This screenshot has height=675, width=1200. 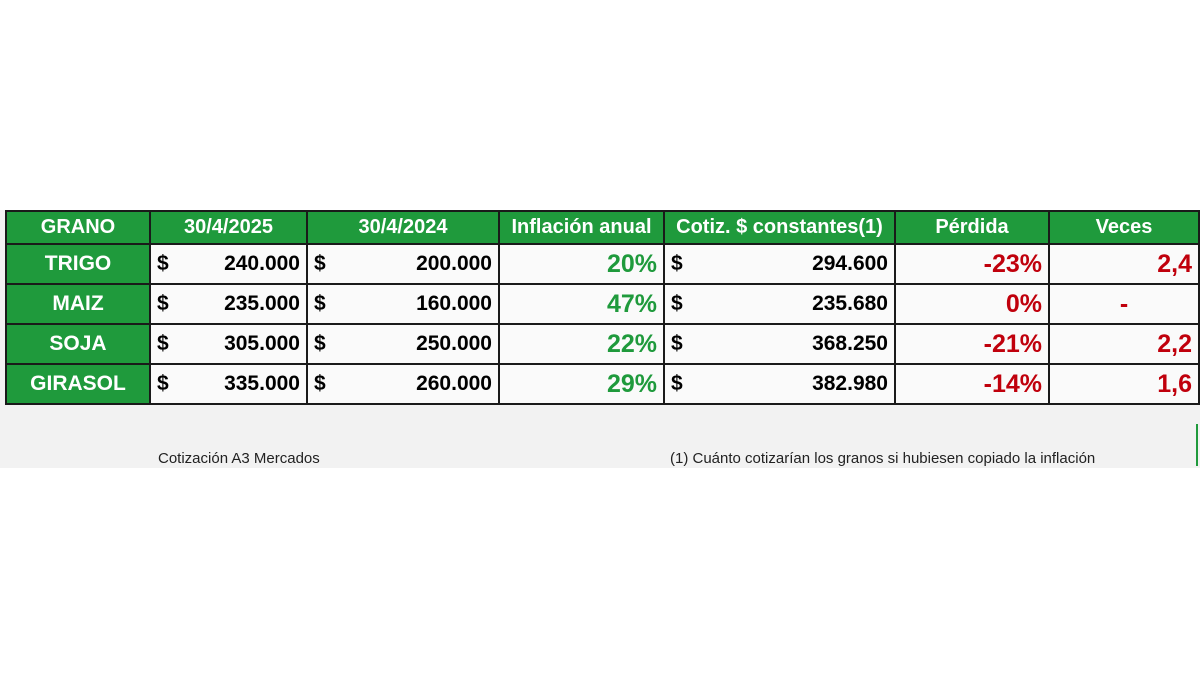 I want to click on cell-price-2025: $305.000, so click(x=228, y=344).